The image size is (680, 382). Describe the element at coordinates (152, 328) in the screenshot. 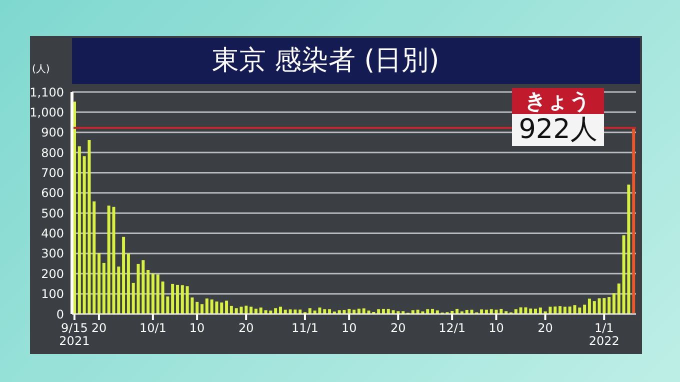

I see `x-tick-label: 10/1` at that location.